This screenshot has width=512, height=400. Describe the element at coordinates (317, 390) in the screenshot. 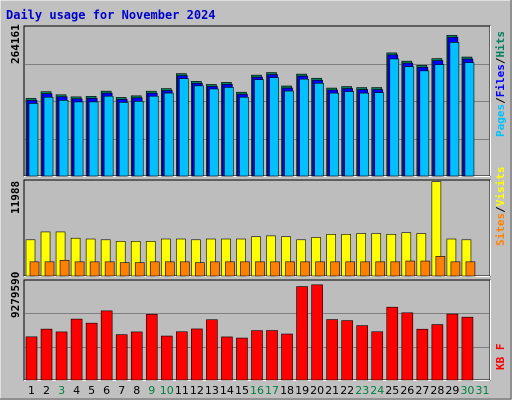

I see `day-label-20: 20` at that location.